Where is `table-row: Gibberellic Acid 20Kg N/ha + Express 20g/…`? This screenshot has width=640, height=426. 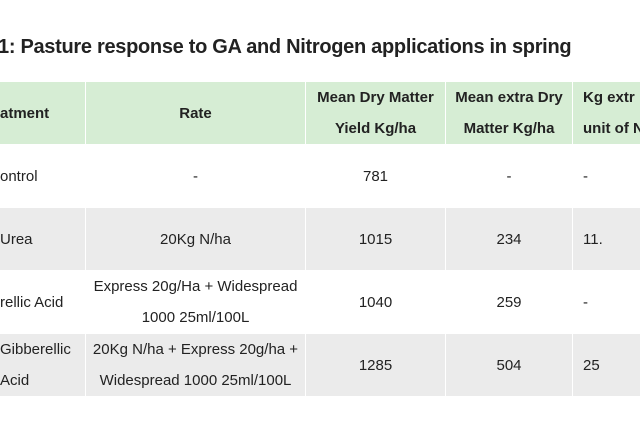 table-row: Gibberellic Acid 20Kg N/ha + Express 20g/… is located at coordinates (320, 365).